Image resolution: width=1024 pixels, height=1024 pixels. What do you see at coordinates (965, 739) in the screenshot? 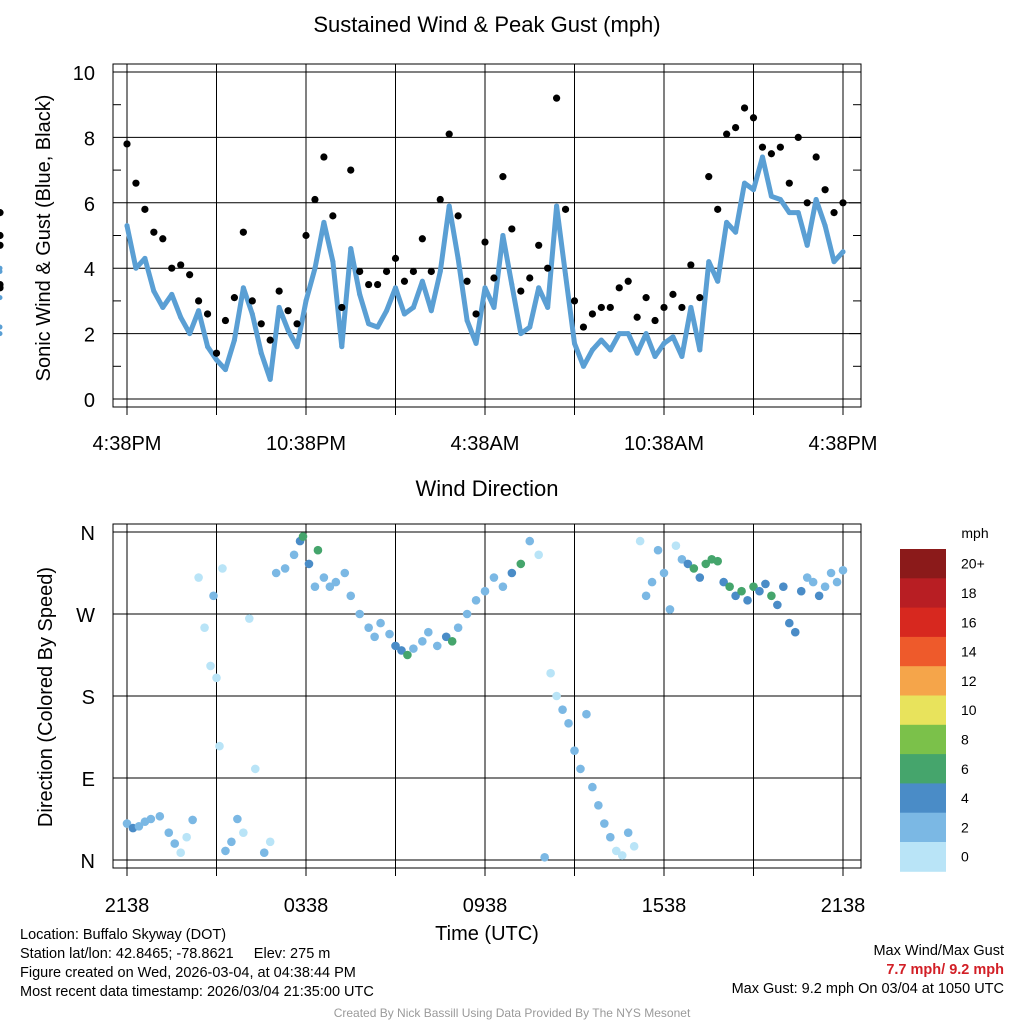
I see `colorbar-level-label: 8` at bounding box center [965, 739].